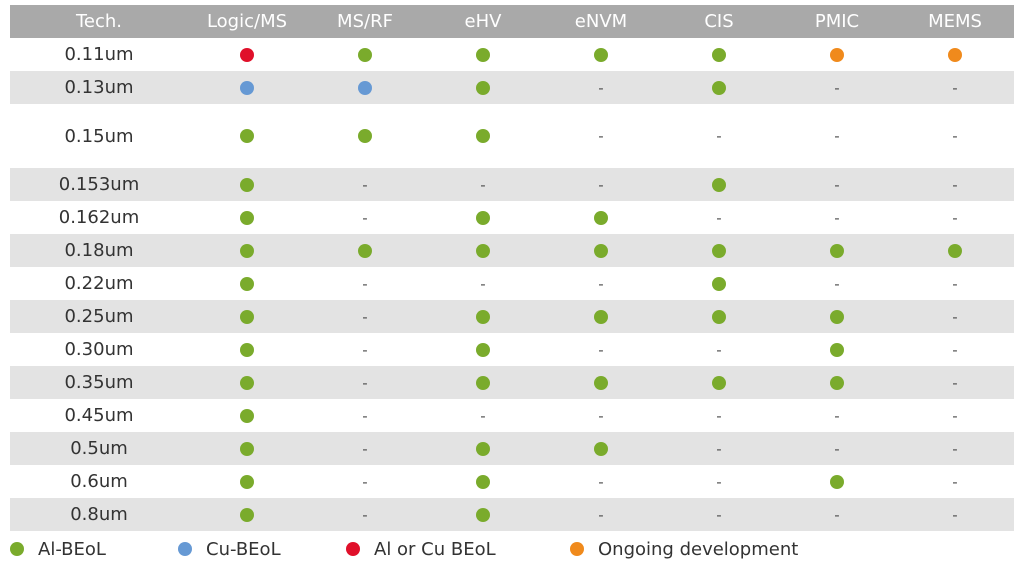 This screenshot has width=1024, height=577. Describe the element at coordinates (99, 349) in the screenshot. I see `tech-node-label: 0.30um` at that location.